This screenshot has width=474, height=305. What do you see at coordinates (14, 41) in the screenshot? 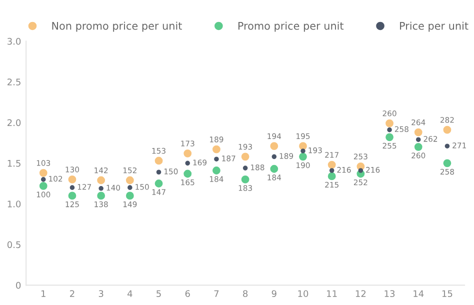
I see `y-tick-label: 3.0` at bounding box center [14, 41].